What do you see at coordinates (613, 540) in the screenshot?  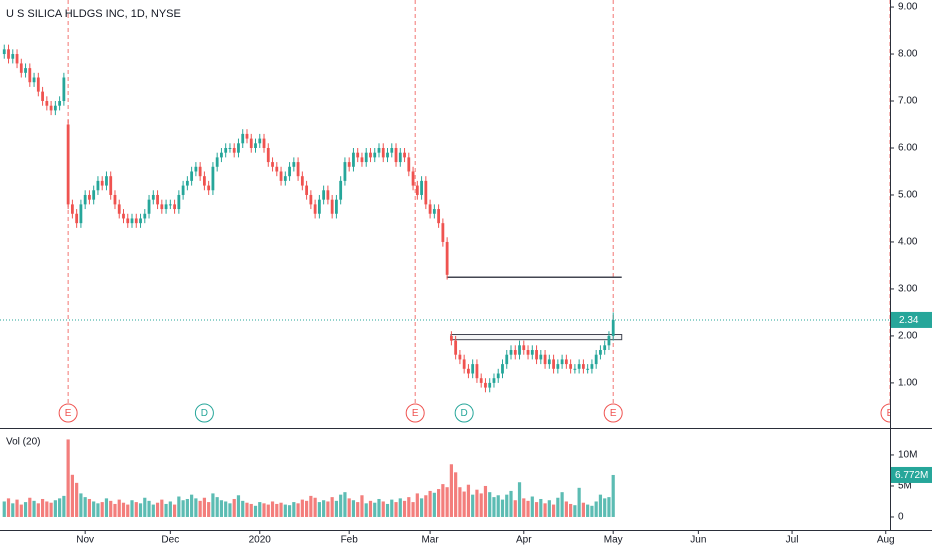 I see `x-tick-label: May` at bounding box center [613, 540].